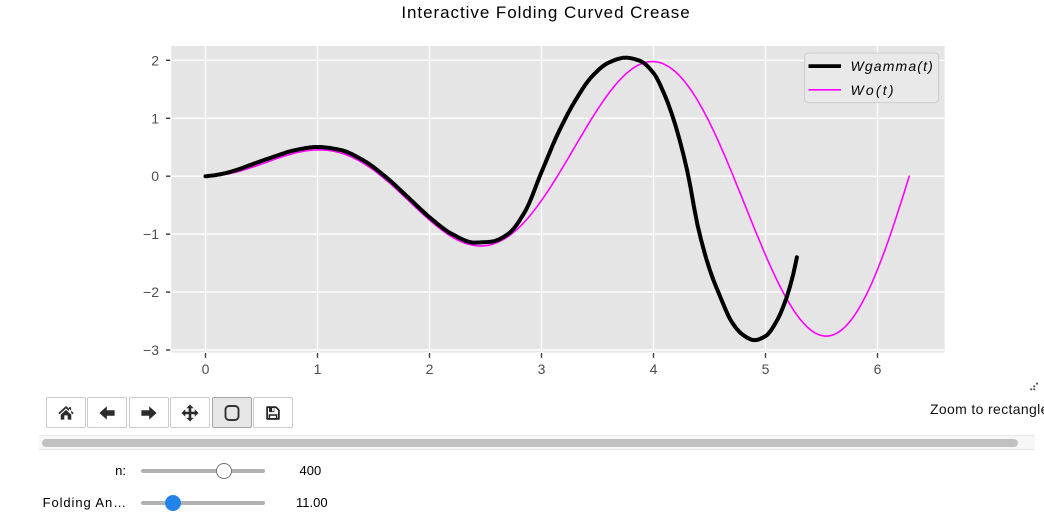 This screenshot has width=1044, height=519. I want to click on svg-text: Wo(t), so click(873, 90).